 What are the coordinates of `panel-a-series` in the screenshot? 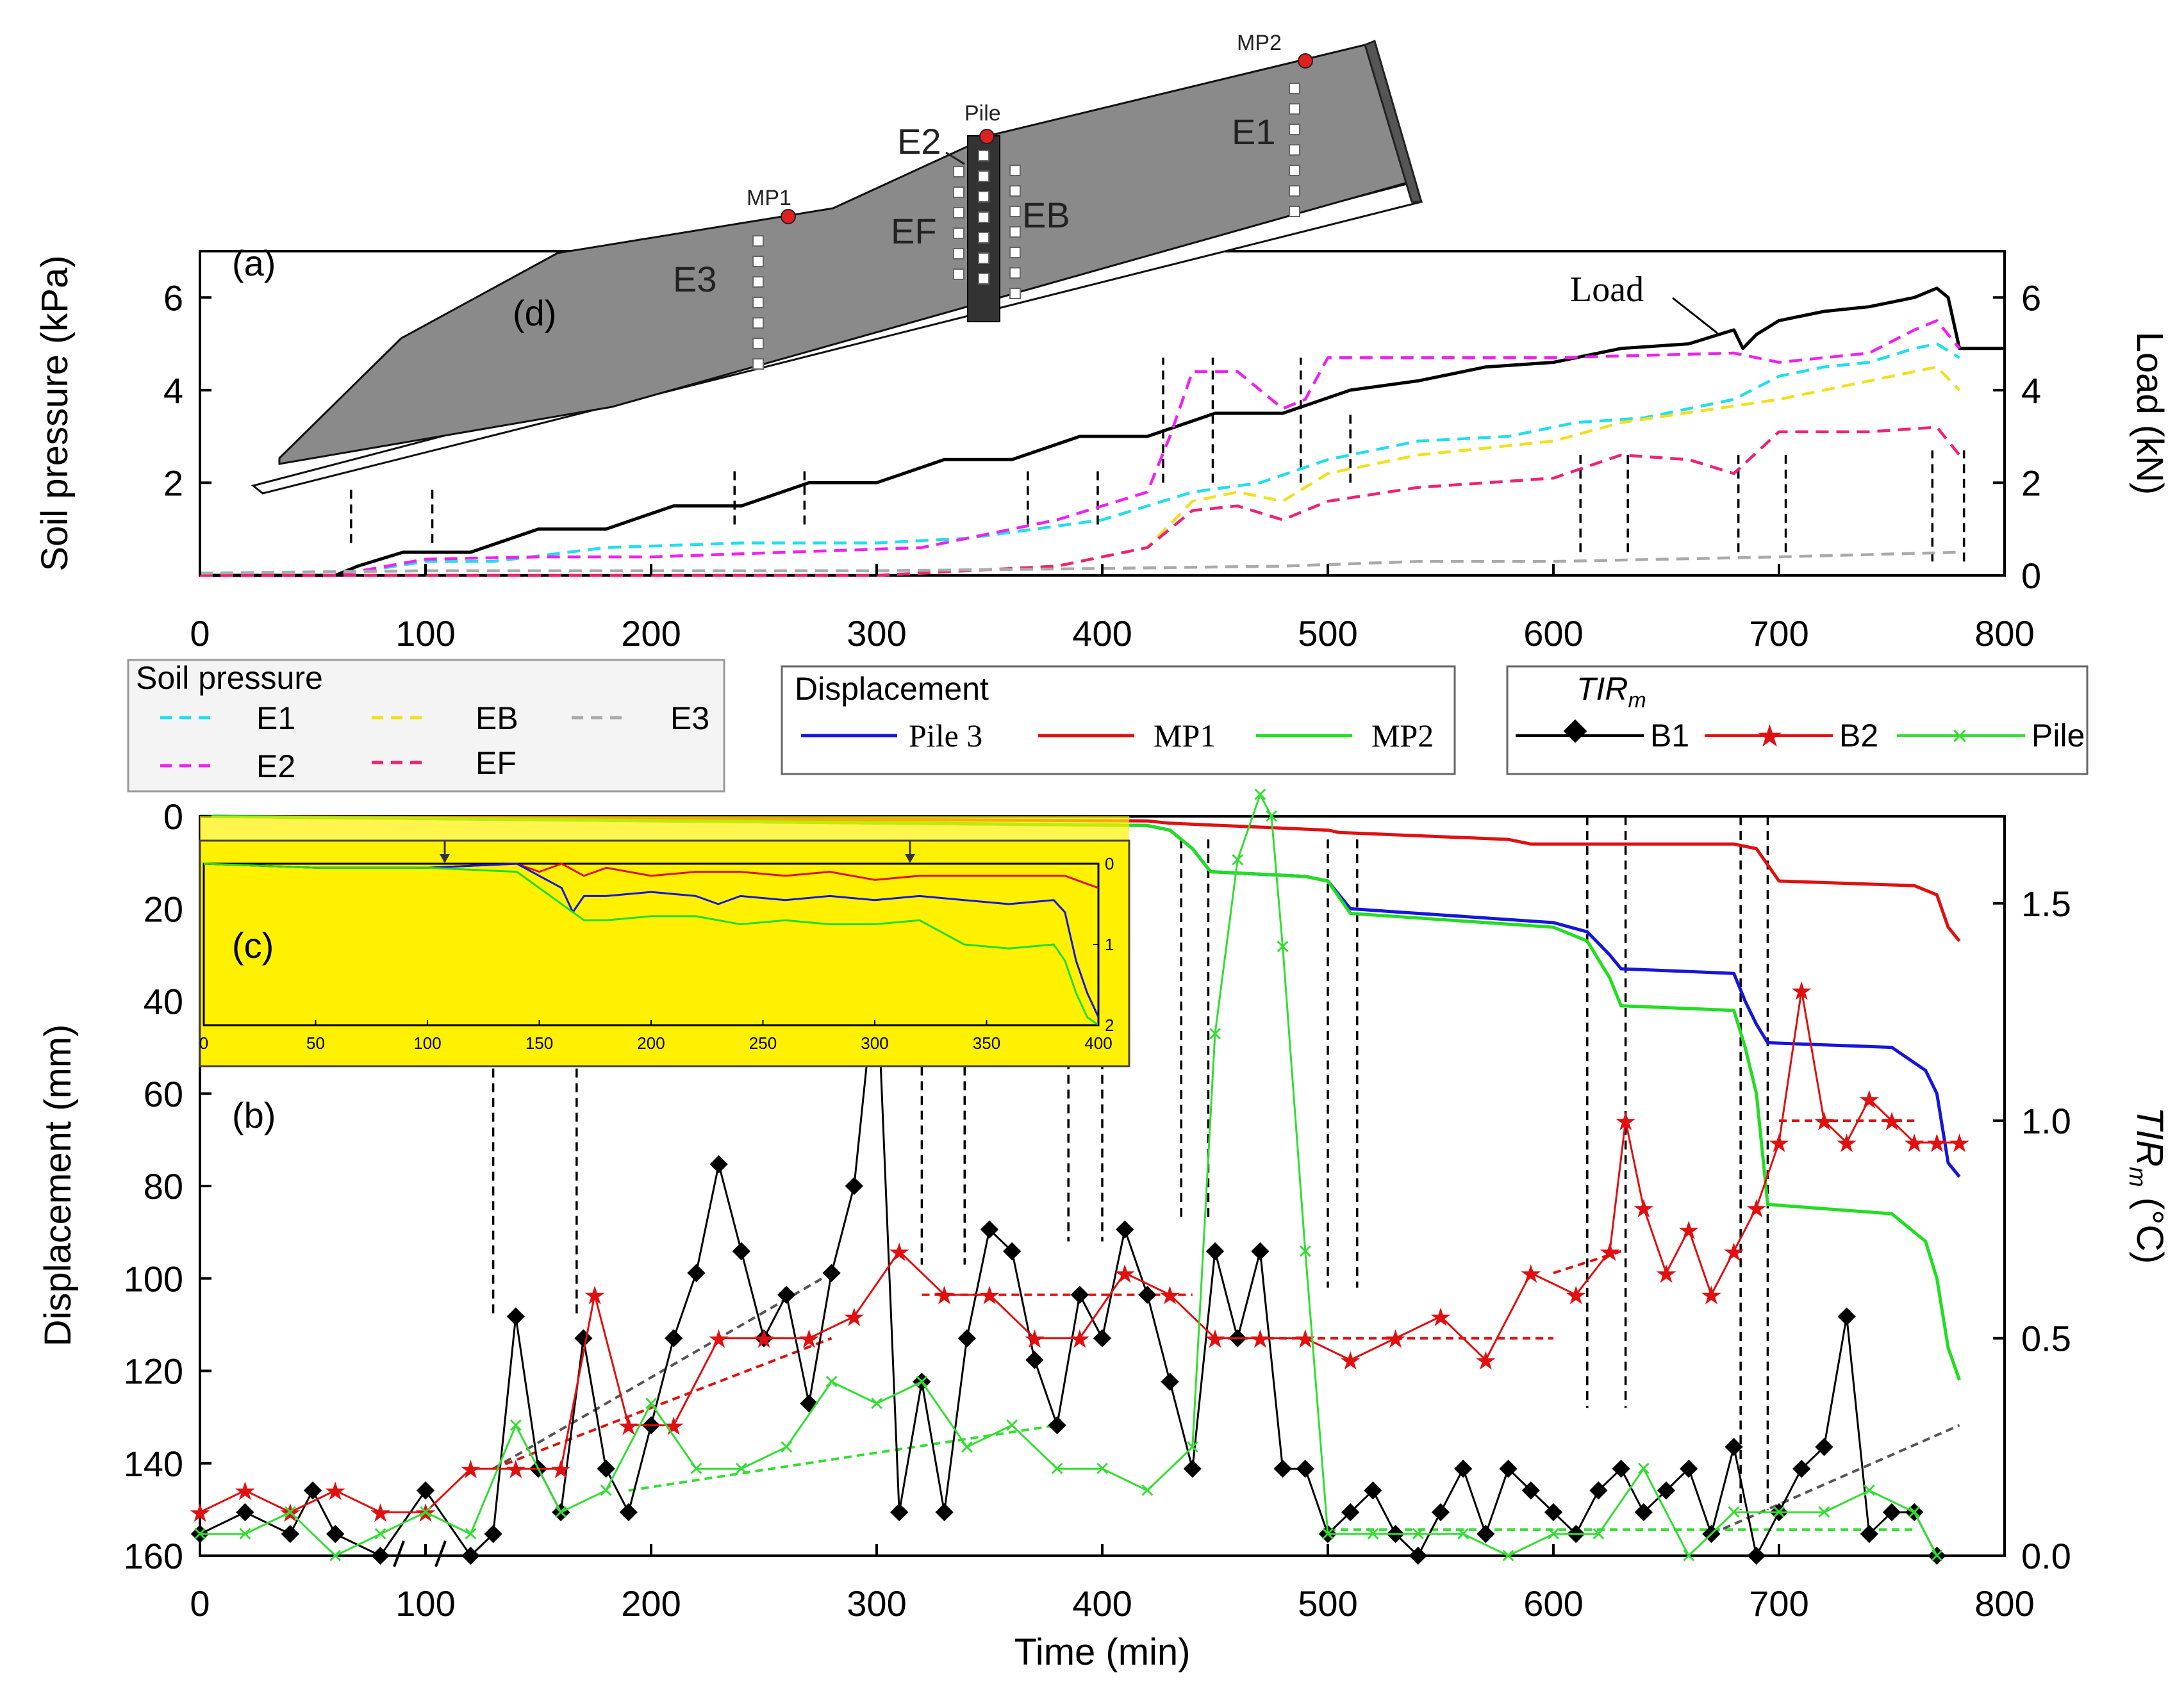 It's located at (1102, 432).